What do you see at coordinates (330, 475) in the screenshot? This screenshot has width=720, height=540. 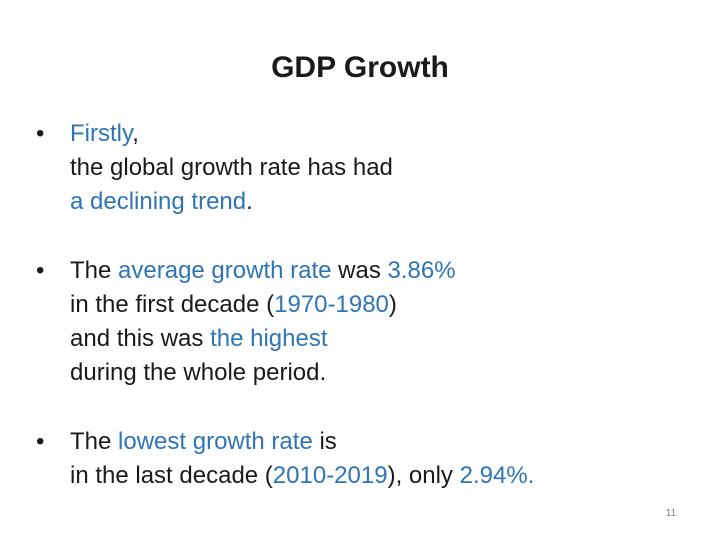 I see `highlighted-text: 2010-2019` at bounding box center [330, 475].